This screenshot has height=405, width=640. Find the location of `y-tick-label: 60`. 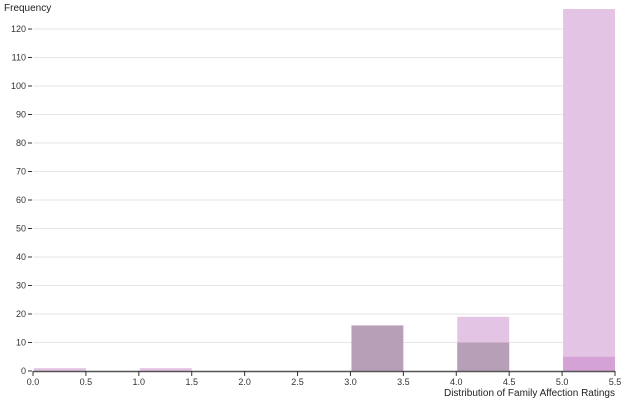

y-tick-label: 60 is located at coordinates (21, 200).